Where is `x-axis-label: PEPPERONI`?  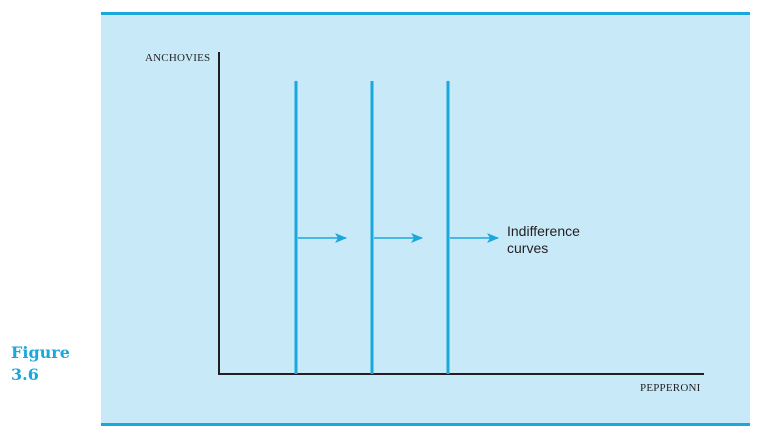 x-axis-label: PEPPERONI is located at coordinates (670, 388).